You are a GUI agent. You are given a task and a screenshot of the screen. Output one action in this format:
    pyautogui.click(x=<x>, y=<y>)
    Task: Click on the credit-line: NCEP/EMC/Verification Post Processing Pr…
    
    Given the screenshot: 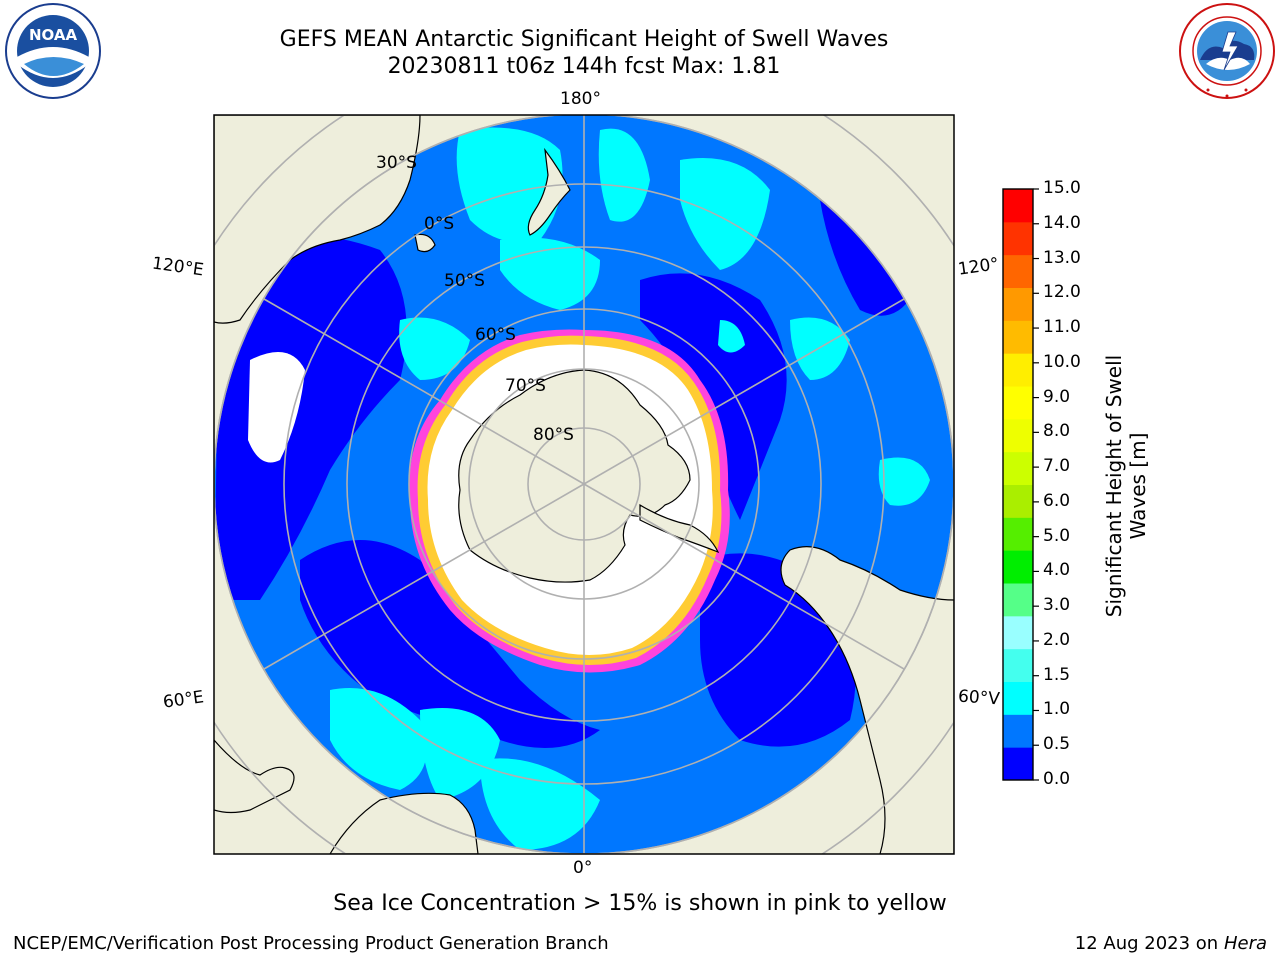 What is the action you would take?
    pyautogui.click(x=311, y=943)
    